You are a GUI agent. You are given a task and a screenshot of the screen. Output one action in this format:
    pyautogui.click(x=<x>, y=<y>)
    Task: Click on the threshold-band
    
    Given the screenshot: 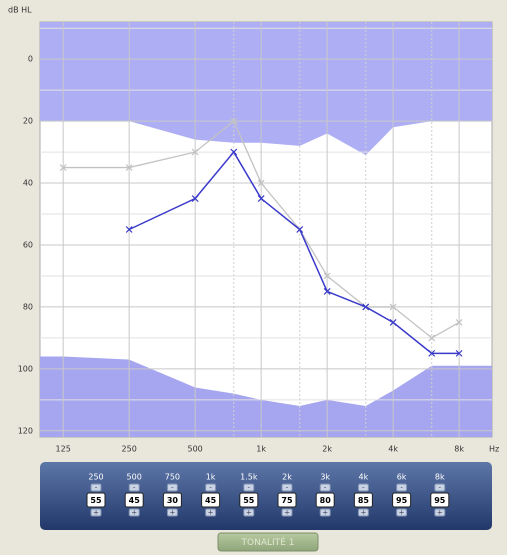 What is the action you would take?
    pyautogui.click(x=266, y=396)
    